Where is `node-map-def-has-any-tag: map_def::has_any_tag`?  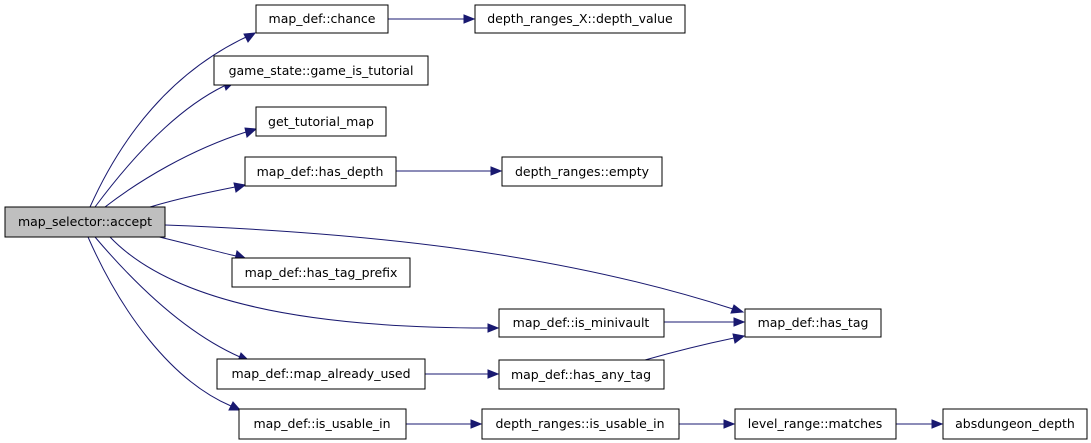
node-map-def-has-any-tag: map_def::has_any_tag is located at coordinates (581, 374).